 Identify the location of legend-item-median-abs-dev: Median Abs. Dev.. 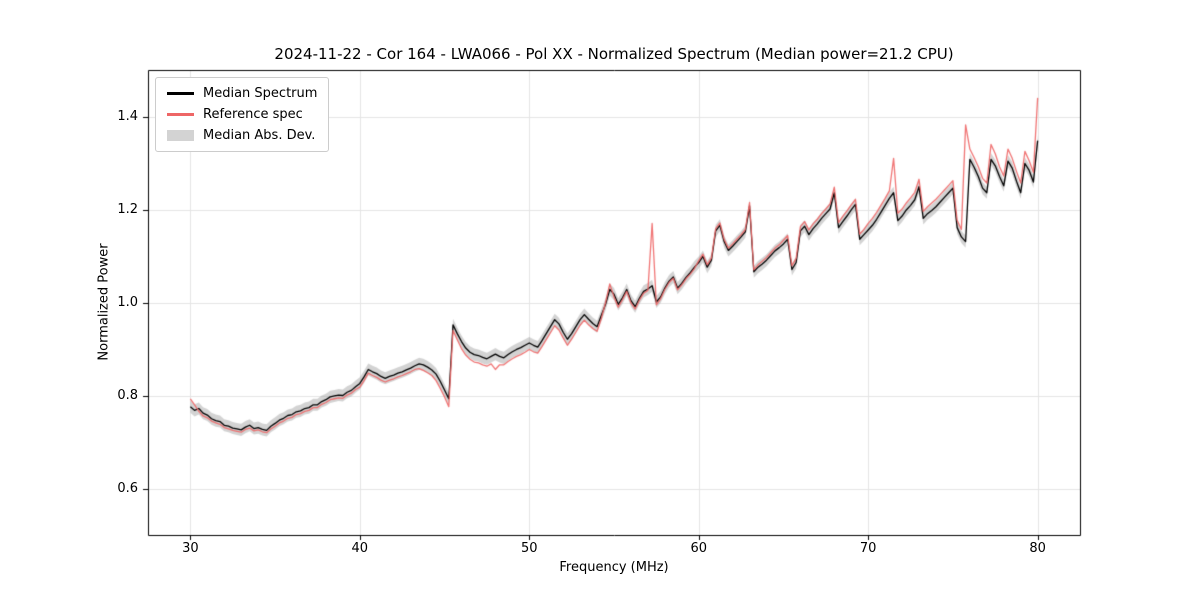
(242, 135).